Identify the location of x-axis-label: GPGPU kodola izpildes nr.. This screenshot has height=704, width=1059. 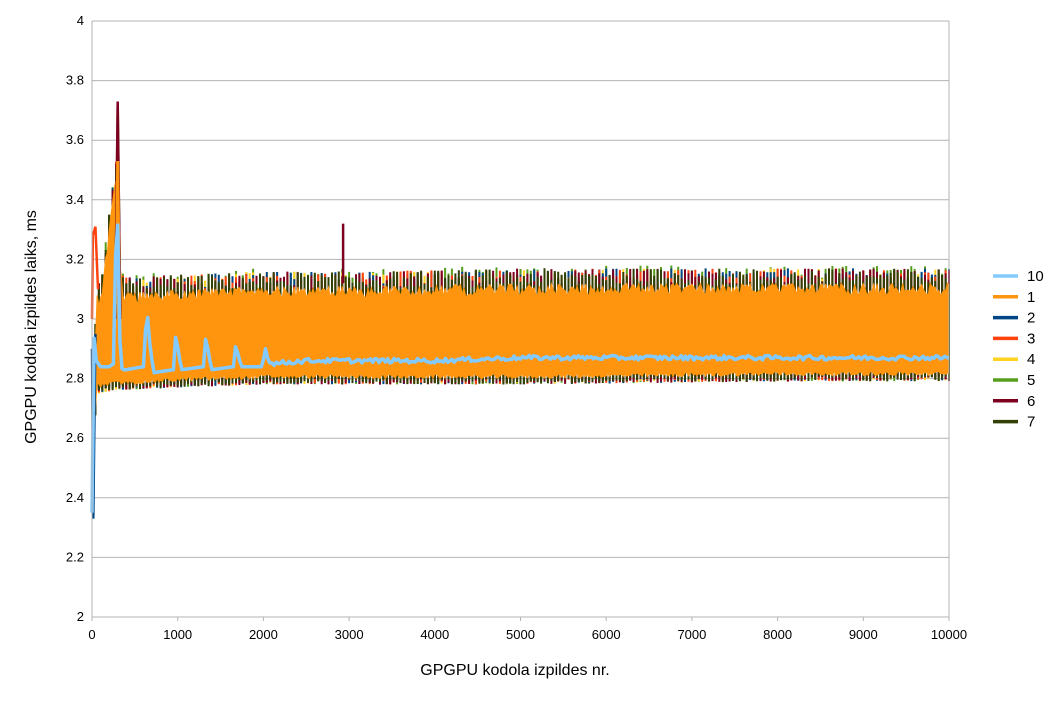
(514, 670).